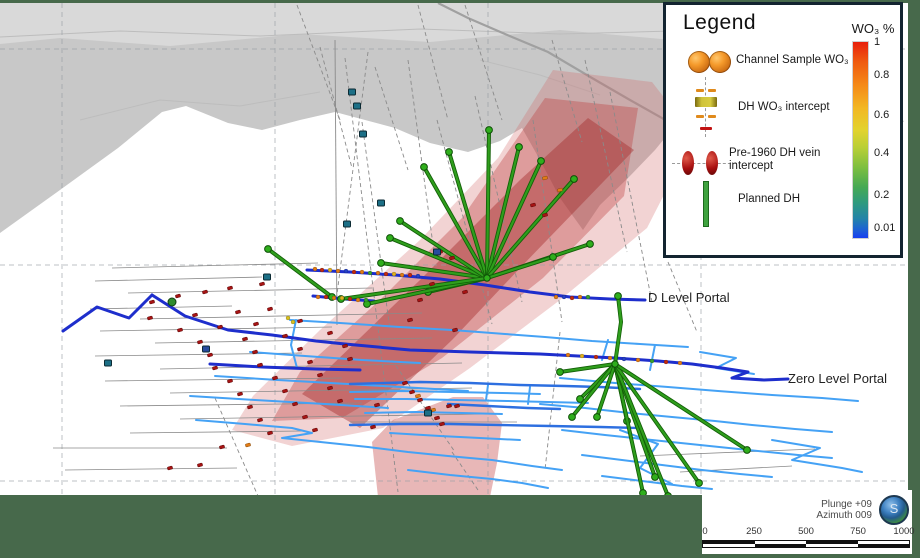 The height and width of the screenshot is (558, 920). Describe the element at coordinates (860, 140) in the screenshot. I see `wo3-colorbar` at that location.